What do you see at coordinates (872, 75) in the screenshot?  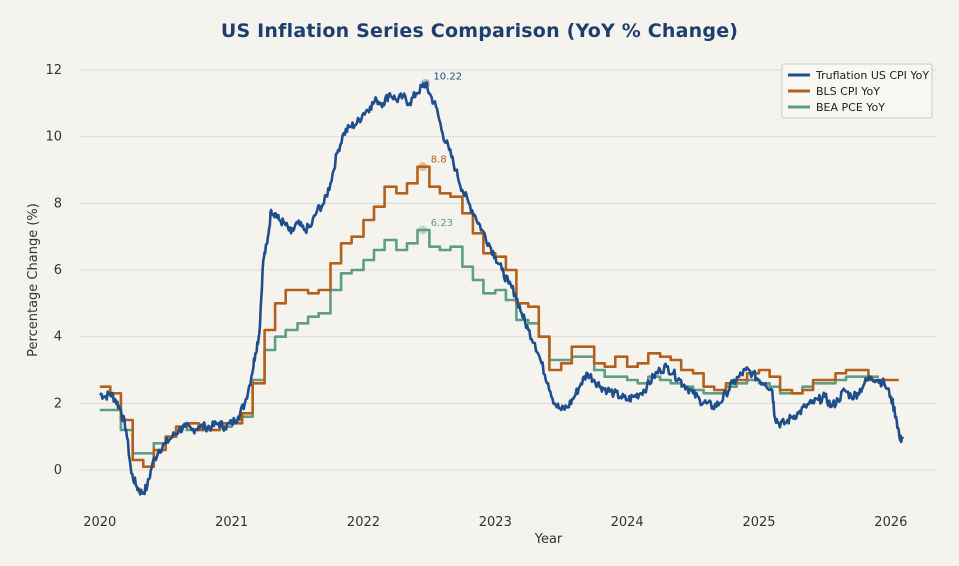 I see `legend-label-truflation-us-cpi-yoy: Truflation US CPI YoY` at bounding box center [872, 75].